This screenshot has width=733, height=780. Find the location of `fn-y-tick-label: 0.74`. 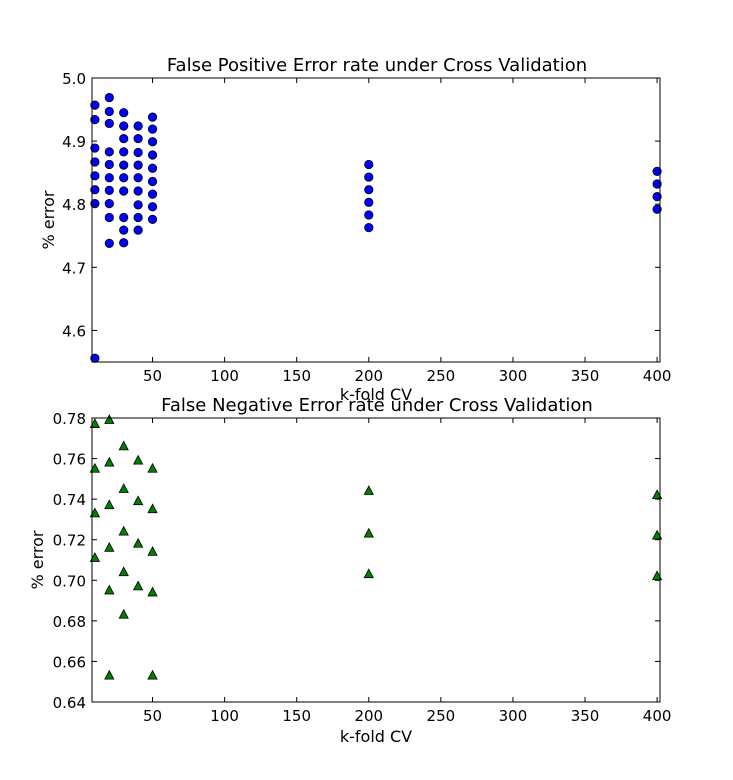

fn-y-tick-label: 0.74 is located at coordinates (69, 500).